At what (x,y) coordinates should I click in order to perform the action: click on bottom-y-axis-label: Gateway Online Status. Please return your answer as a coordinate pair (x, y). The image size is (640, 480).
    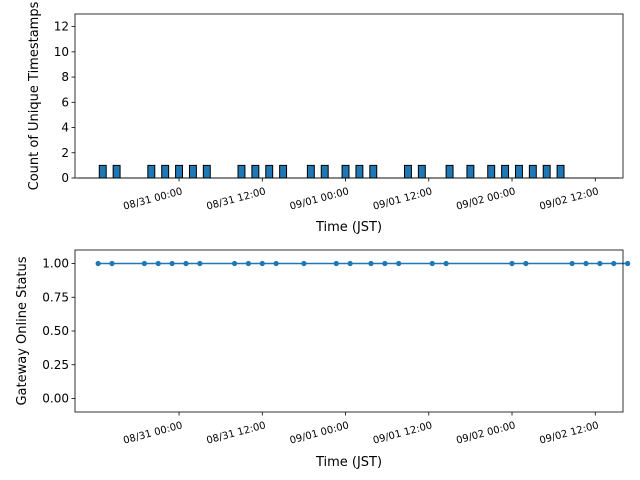
    Looking at the image, I should click on (22, 330).